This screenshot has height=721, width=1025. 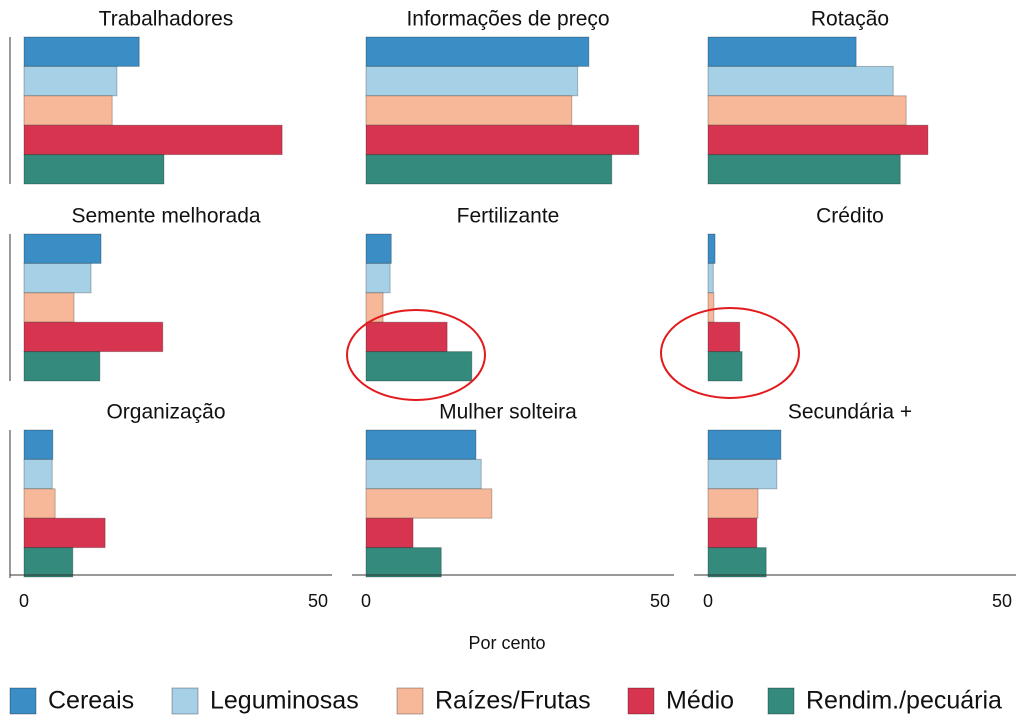 What do you see at coordinates (850, 412) in the screenshot?
I see `panel-title: Secundária +` at bounding box center [850, 412].